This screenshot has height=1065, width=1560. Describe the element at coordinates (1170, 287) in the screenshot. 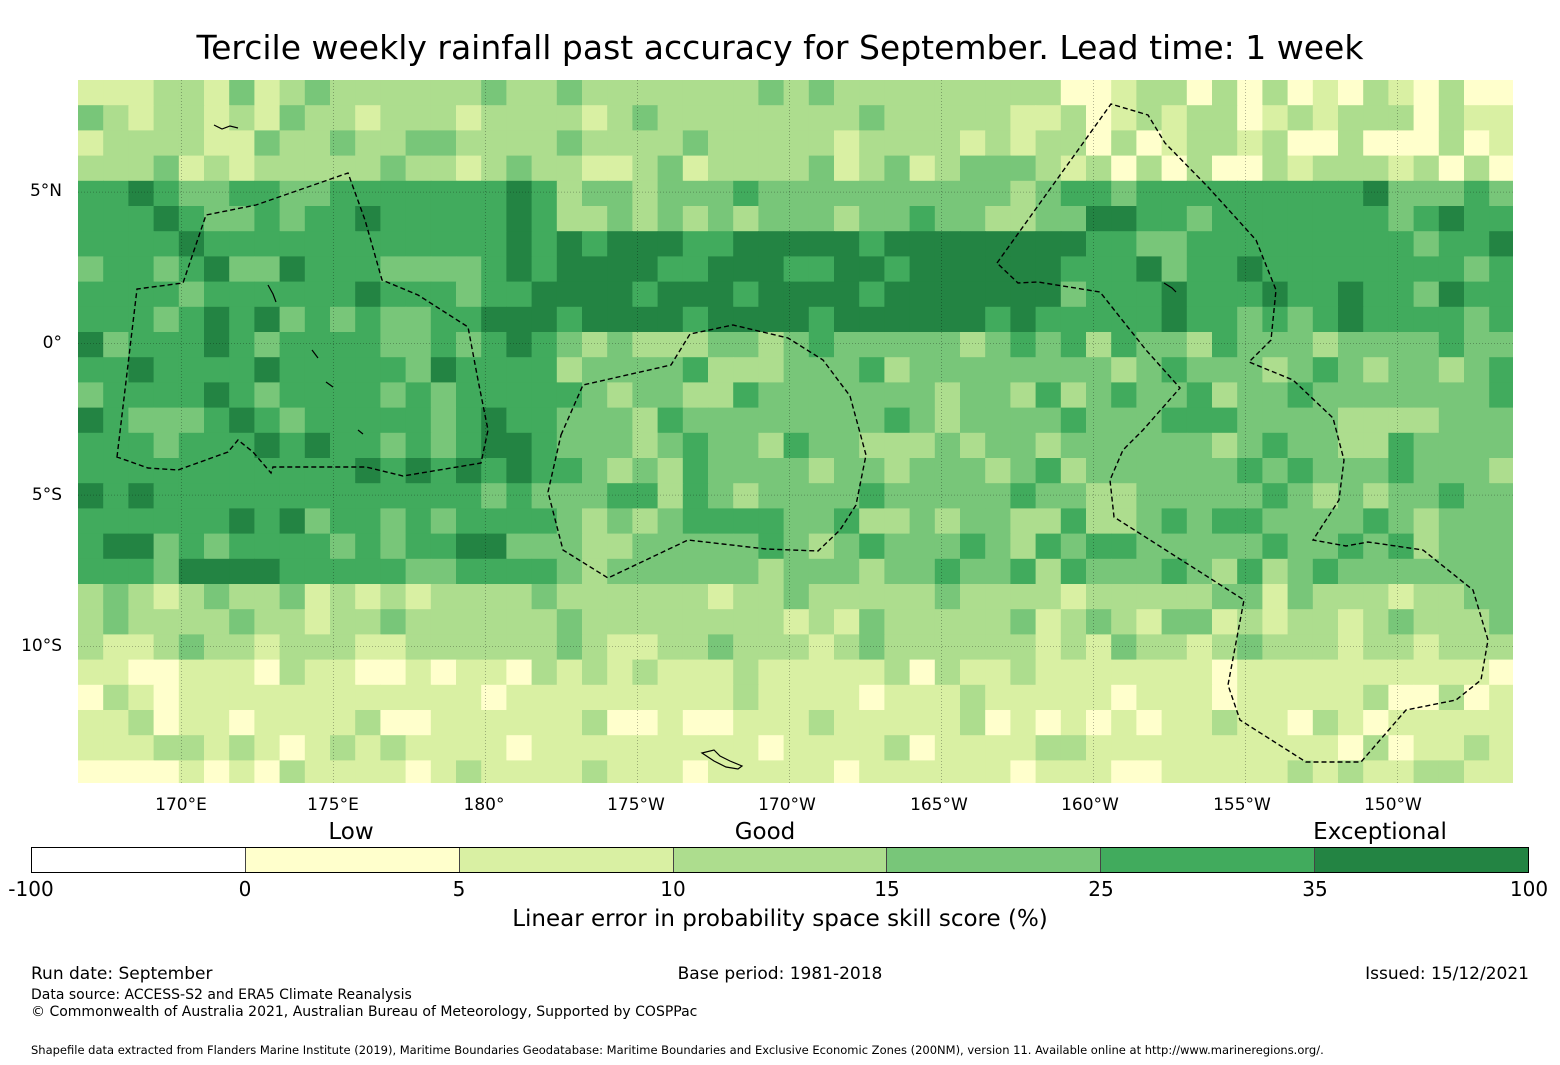

I see `island-fragment` at that location.